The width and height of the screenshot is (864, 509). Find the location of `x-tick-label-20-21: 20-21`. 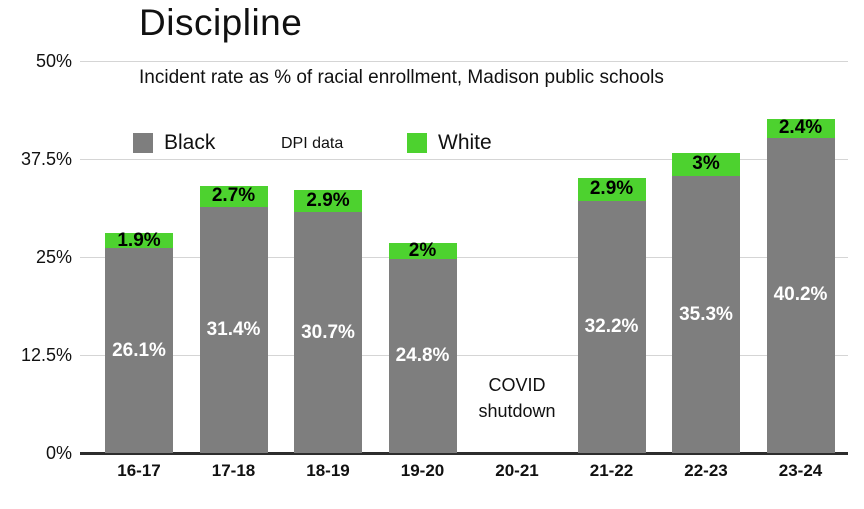

x-tick-label-20-21: 20-21 is located at coordinates (517, 470).